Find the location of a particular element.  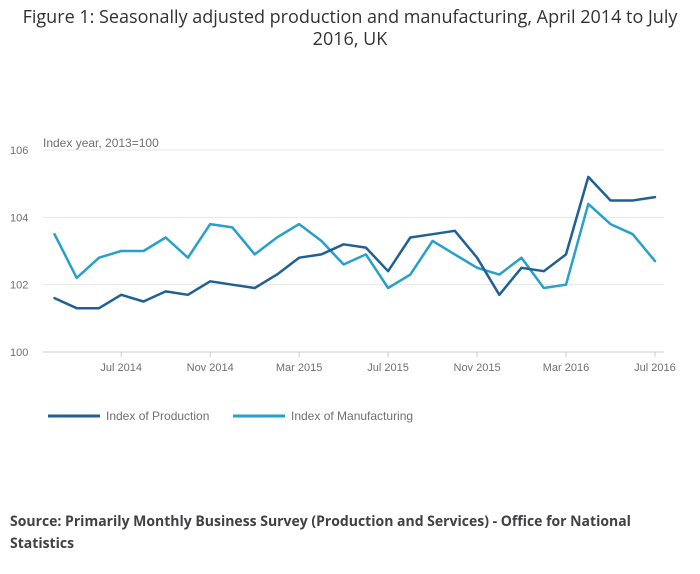

x-tick-label: Mar 2016 is located at coordinates (566, 368).